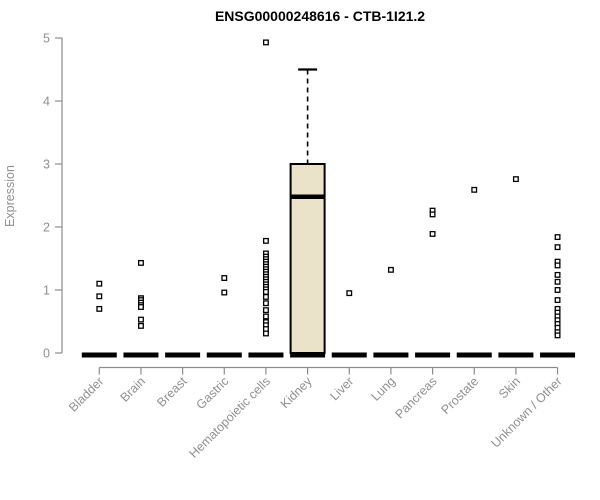 This screenshot has height=500, width=600. I want to click on x-tick-label: Prostate, so click(460, 395).